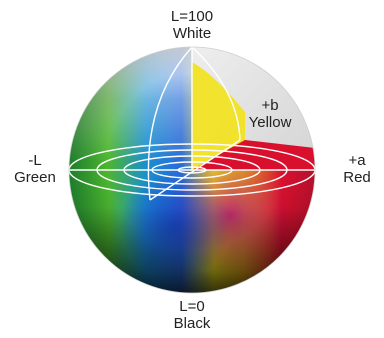  Describe the element at coordinates (192, 306) in the screenshot. I see `label-l0: L=0` at that location.